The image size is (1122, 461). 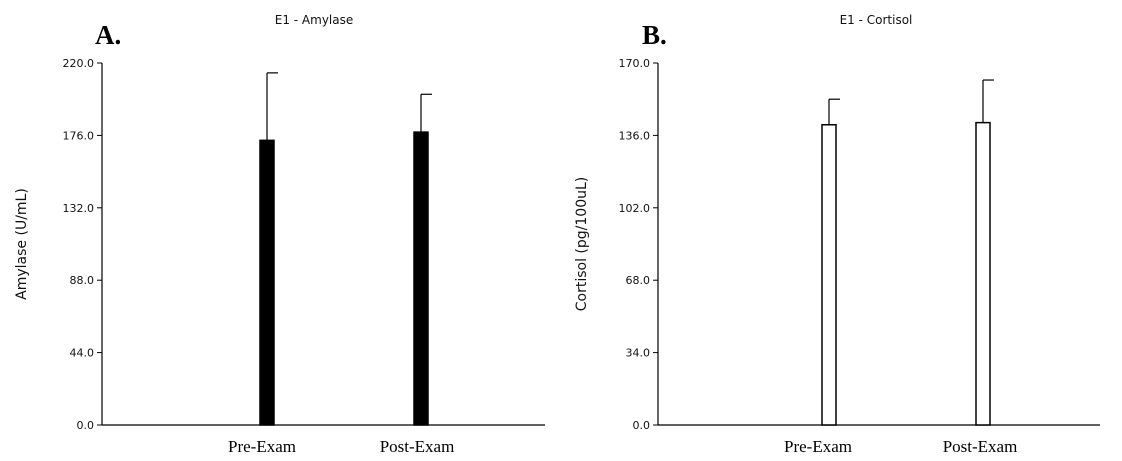 I want to click on y-tick-label: 220.0, so click(x=79, y=63).